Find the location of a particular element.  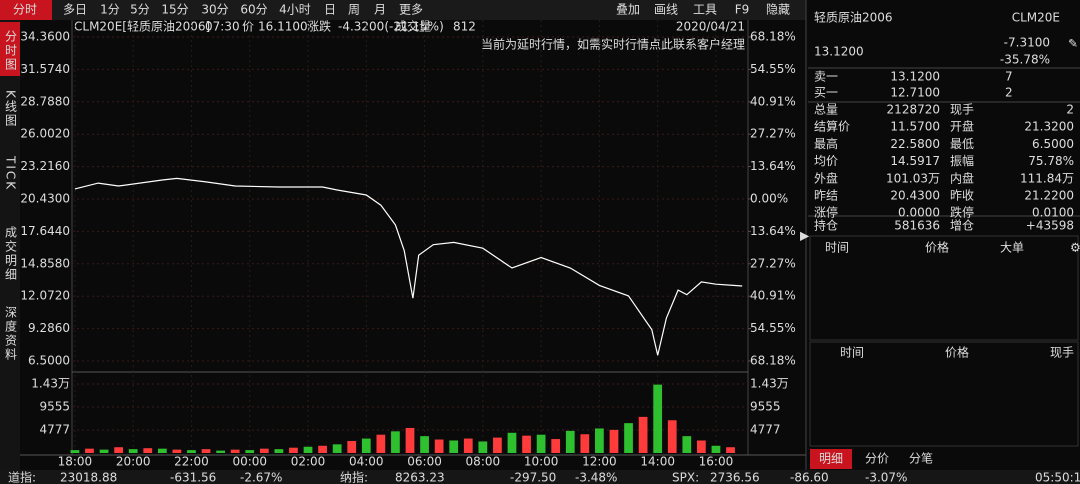

x-tick-label: 14:00 is located at coordinates (657, 462).